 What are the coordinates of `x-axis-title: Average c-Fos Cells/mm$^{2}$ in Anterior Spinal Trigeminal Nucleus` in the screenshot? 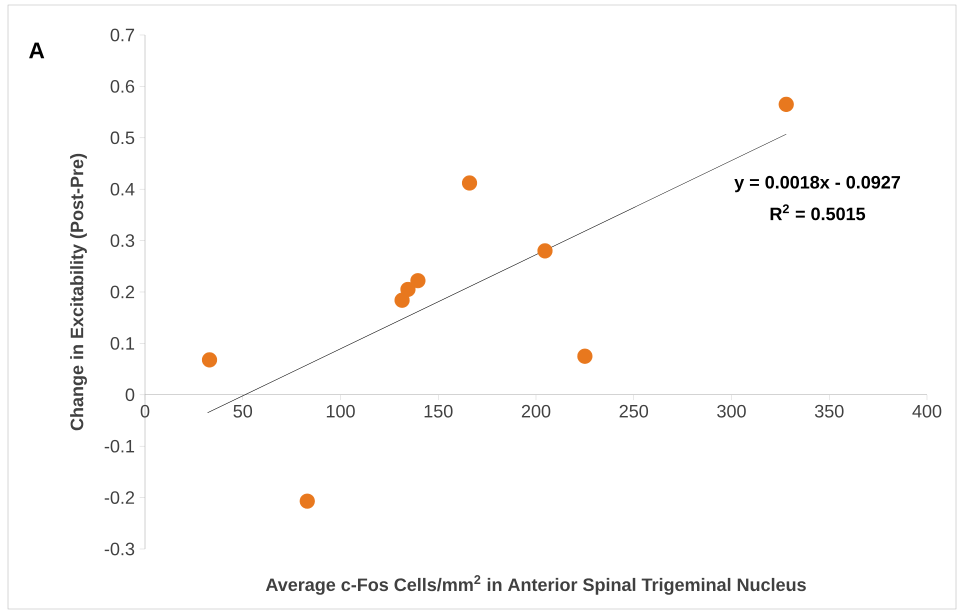 It's located at (536, 585).